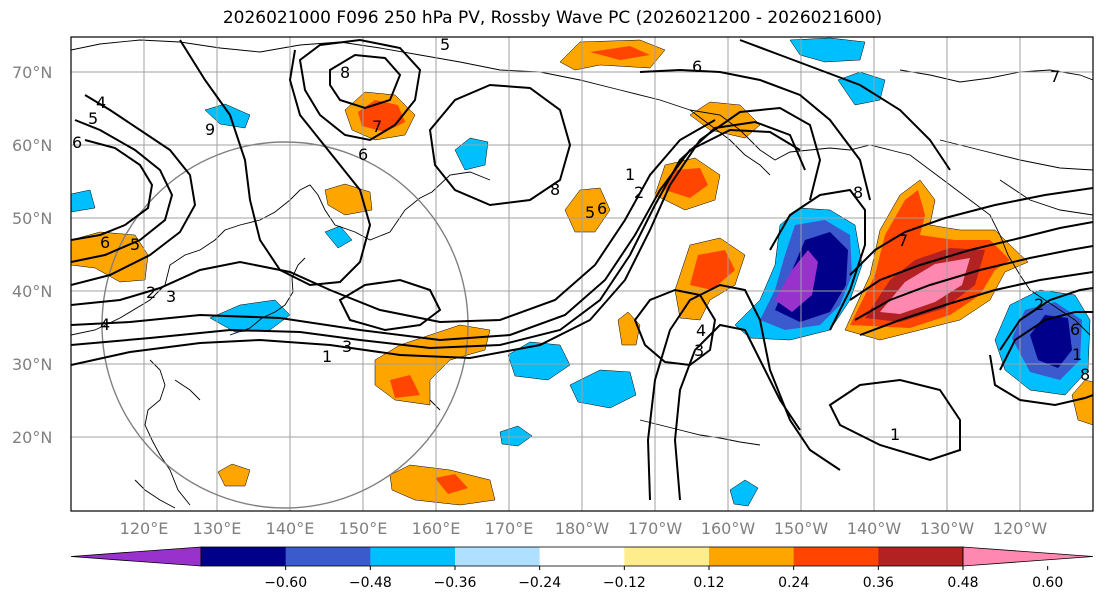 This screenshot has height=604, width=1105. What do you see at coordinates (345, 72) in the screenshot?
I see `contour-label: 8` at bounding box center [345, 72].